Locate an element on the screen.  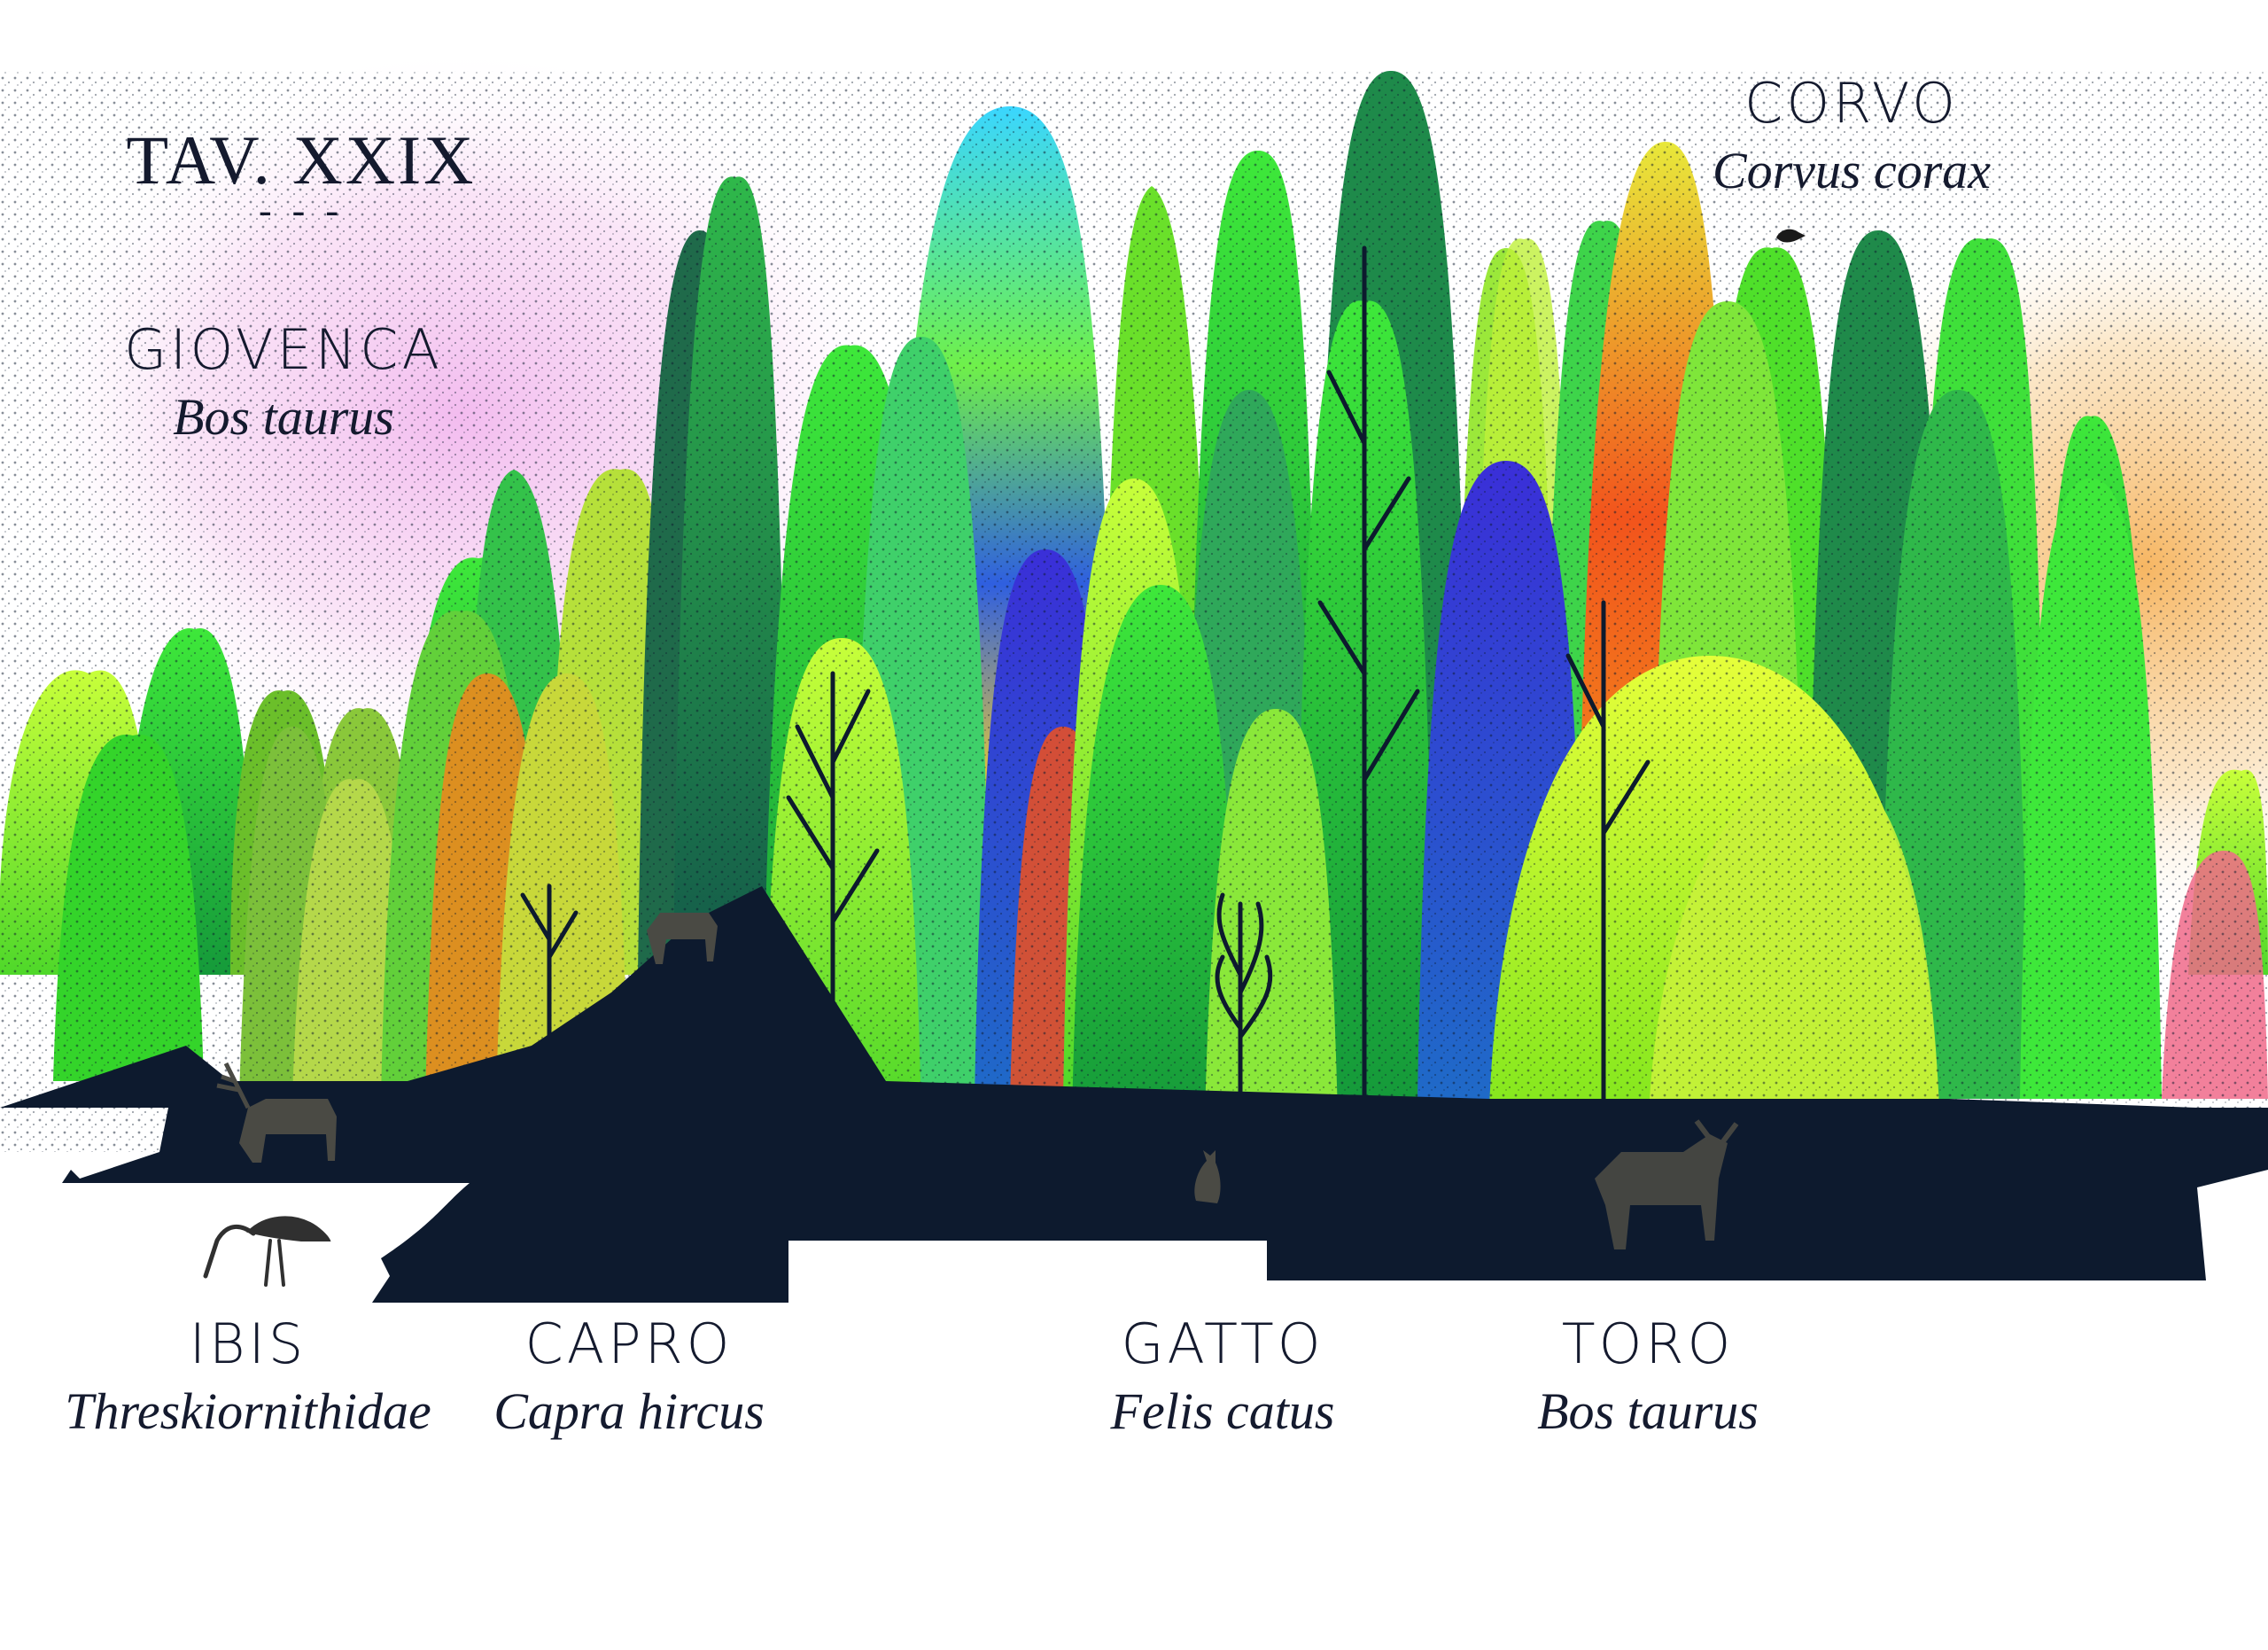
label-latin-name: Felis catus is located at coordinates (1222, 1411).